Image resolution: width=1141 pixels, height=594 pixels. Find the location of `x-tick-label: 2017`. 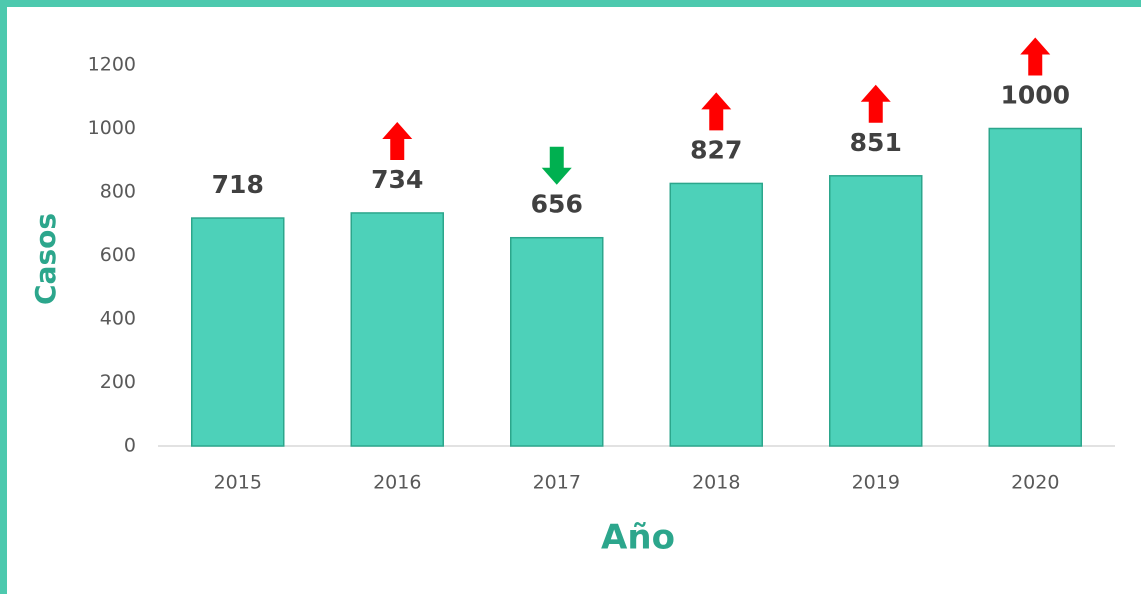

x-tick-label: 2017 is located at coordinates (557, 483).